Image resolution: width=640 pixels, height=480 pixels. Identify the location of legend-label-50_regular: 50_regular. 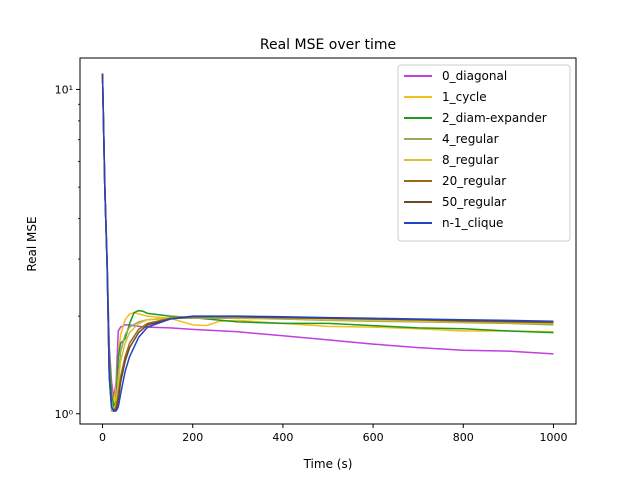
(474, 202).